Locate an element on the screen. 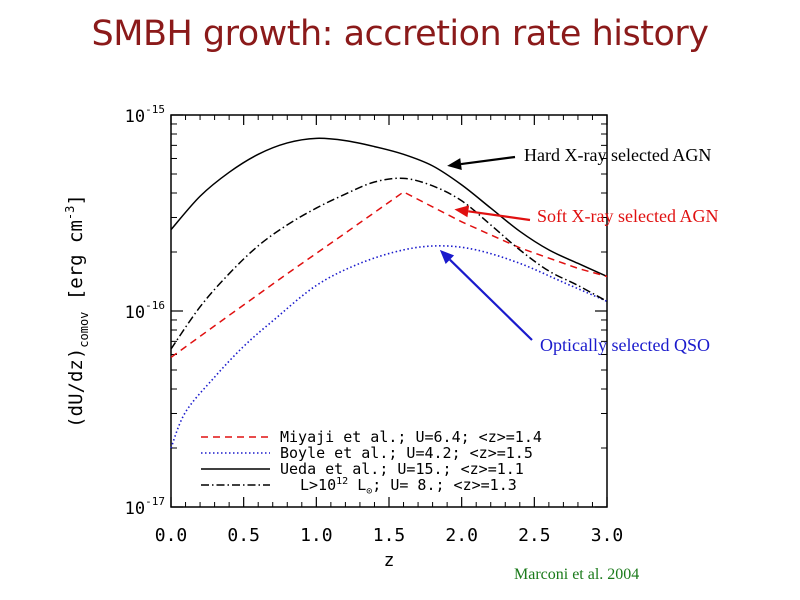  y-tick-label: 10-15 is located at coordinates (145, 115).